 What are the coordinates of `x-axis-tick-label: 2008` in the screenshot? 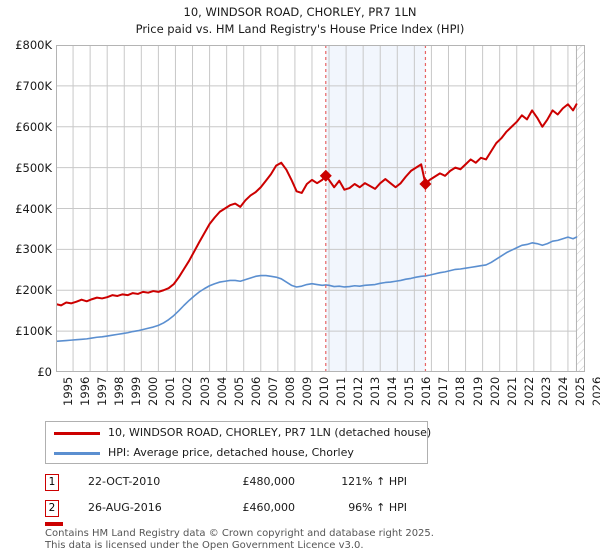 It's located at (289, 391).